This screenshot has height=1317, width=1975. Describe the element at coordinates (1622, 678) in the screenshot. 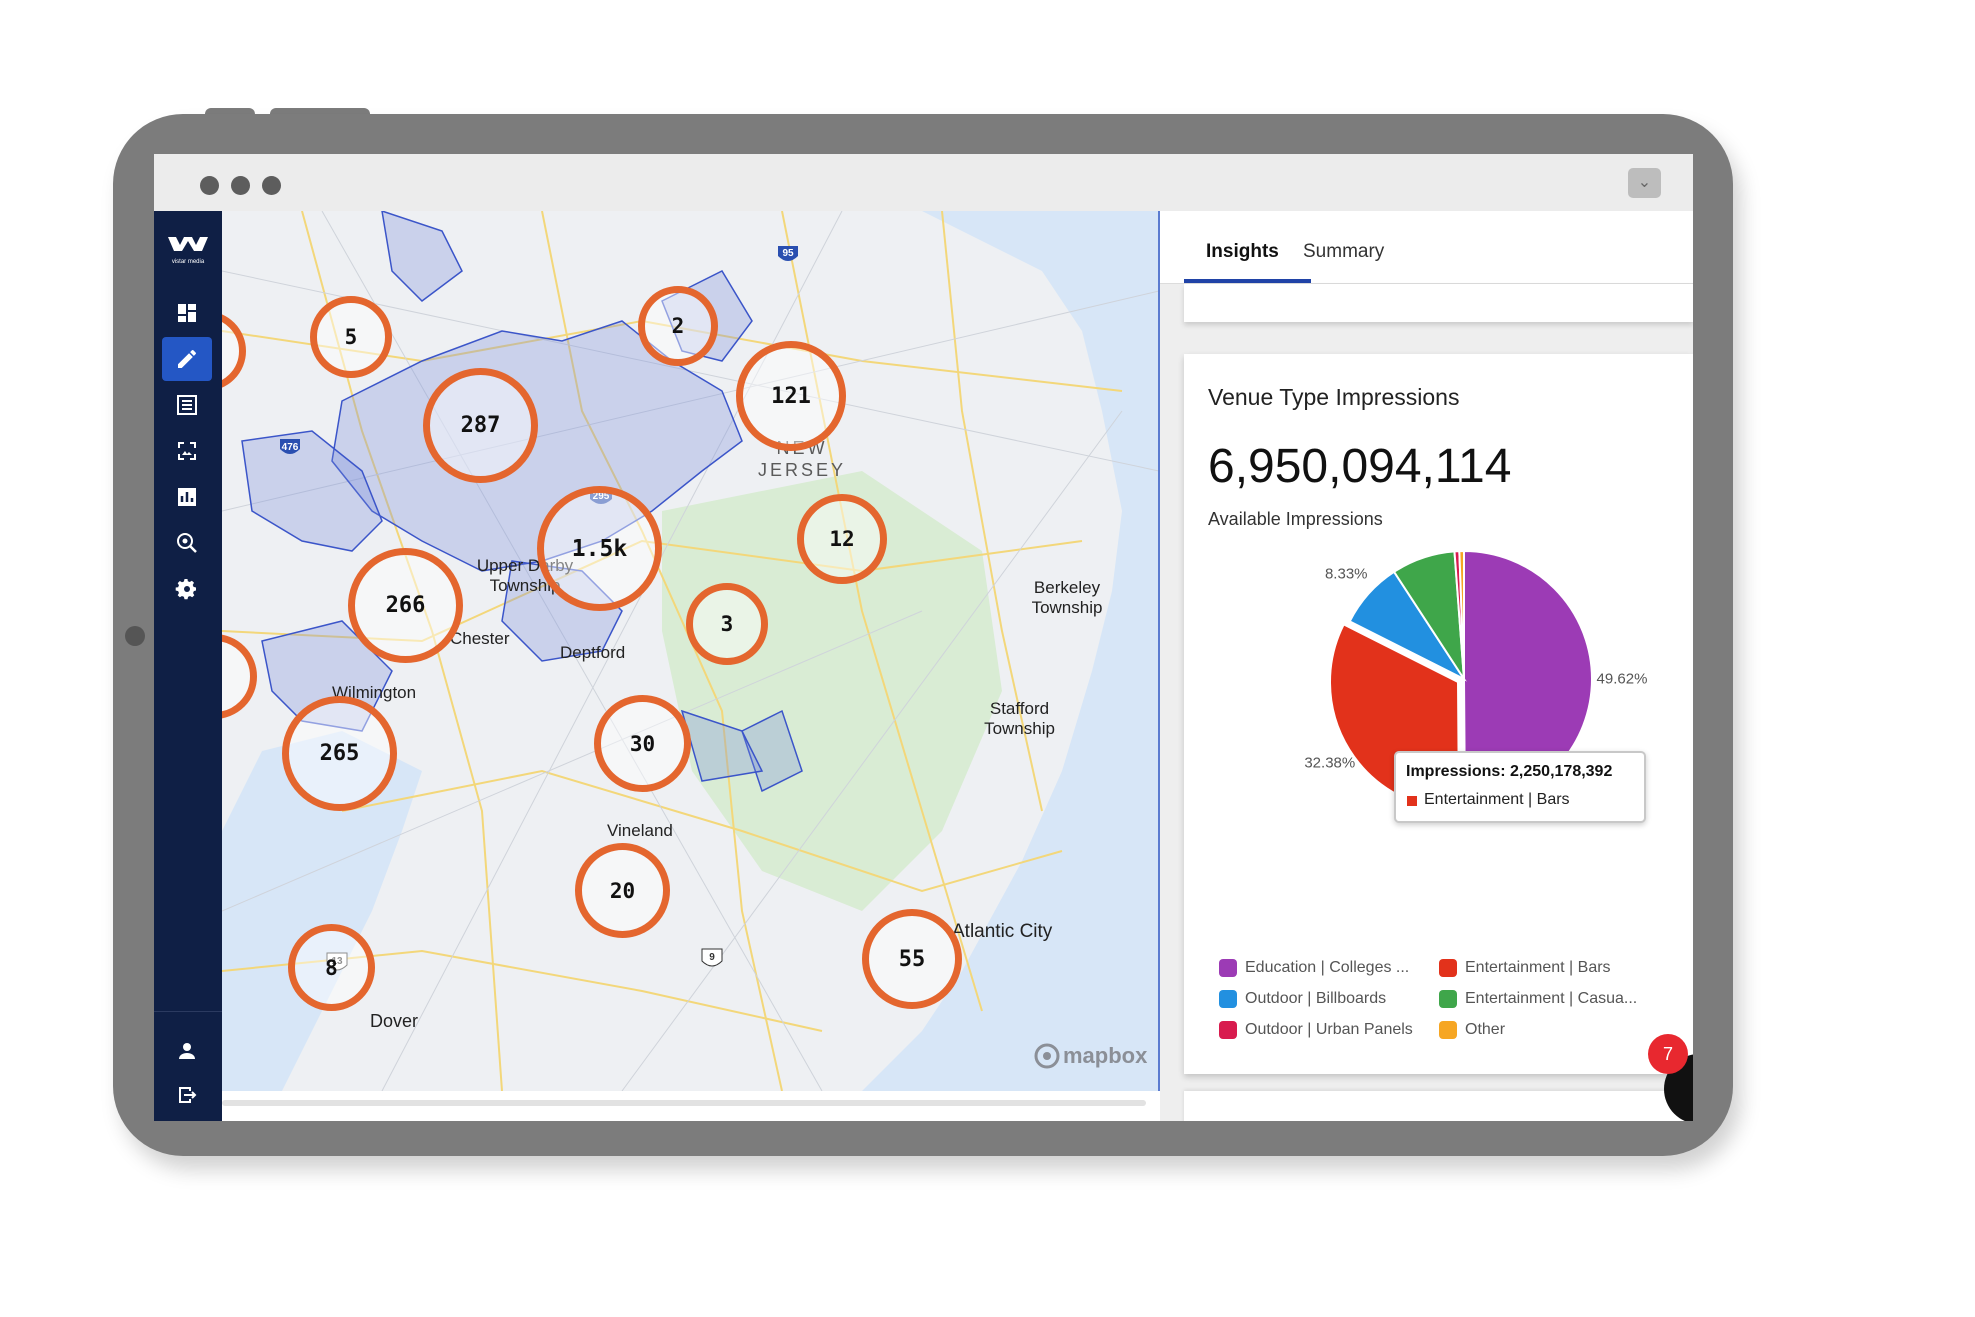

I see `pie-data-label: 49.62%` at that location.